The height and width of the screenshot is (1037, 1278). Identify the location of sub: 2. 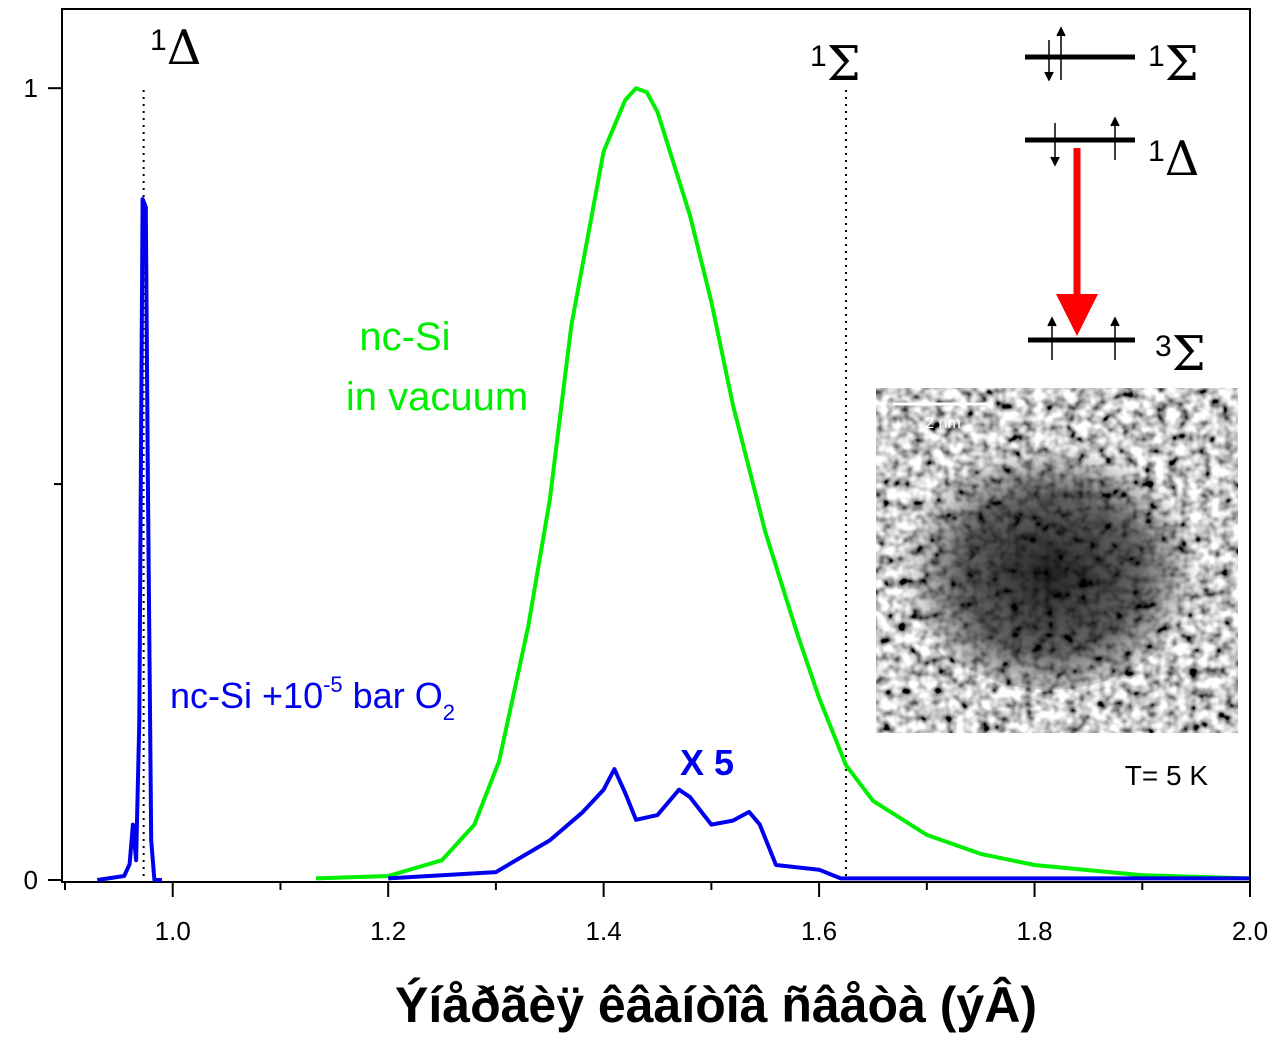
(449, 712).